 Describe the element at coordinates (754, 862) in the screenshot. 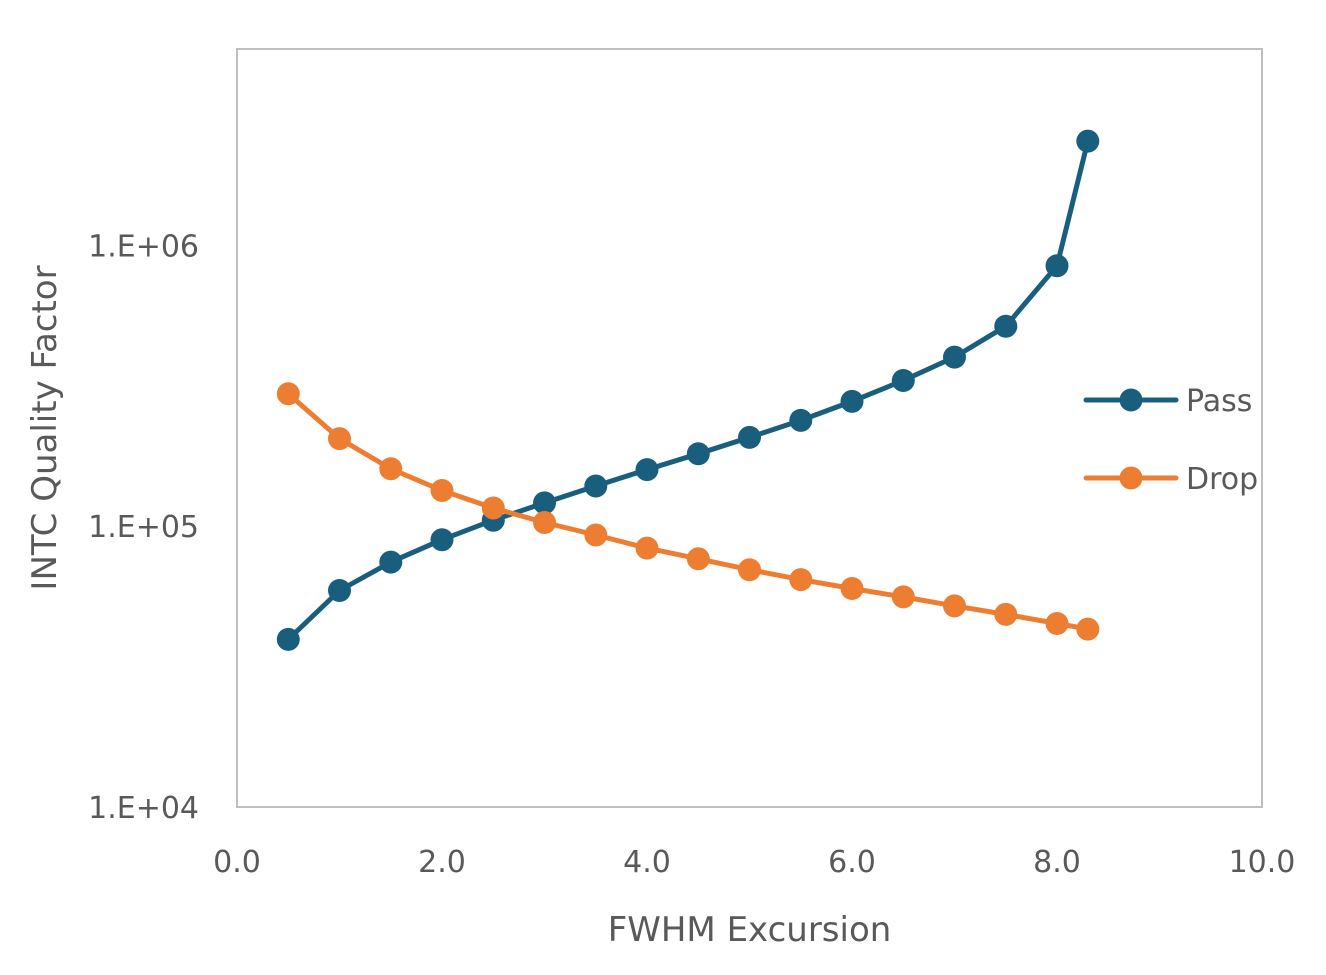

I see `x-axis-ticks: 0.0 2.0 4.0 6.0 8.0 10.0` at that location.